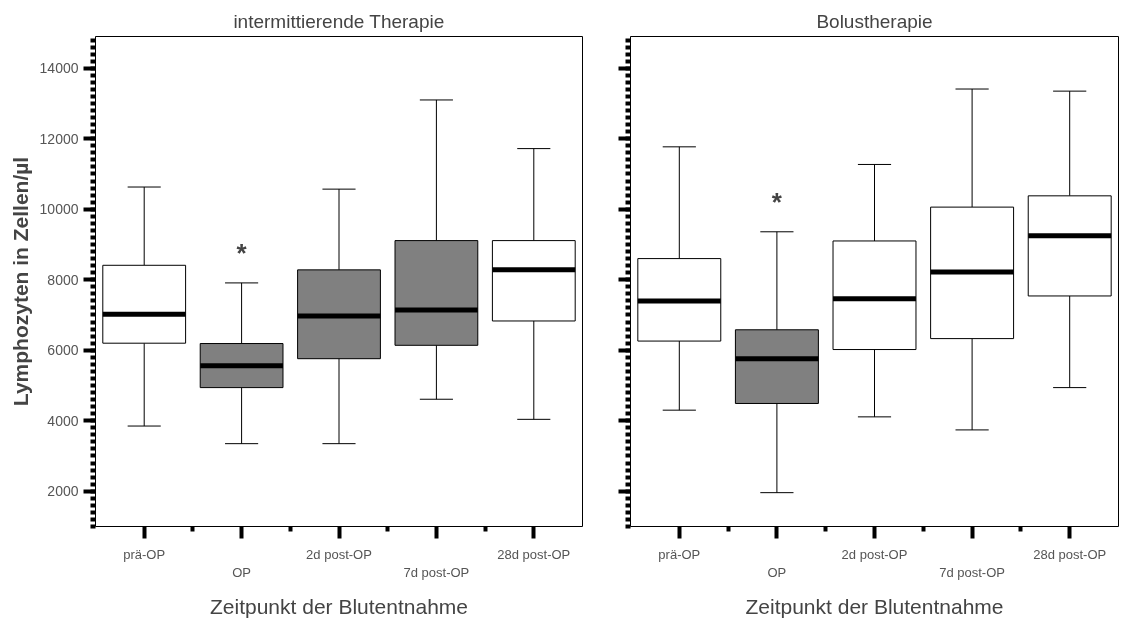 The width and height of the screenshot is (1126, 623). What do you see at coordinates (63, 350) in the screenshot?
I see `y-tick-label: 6000` at bounding box center [63, 350].